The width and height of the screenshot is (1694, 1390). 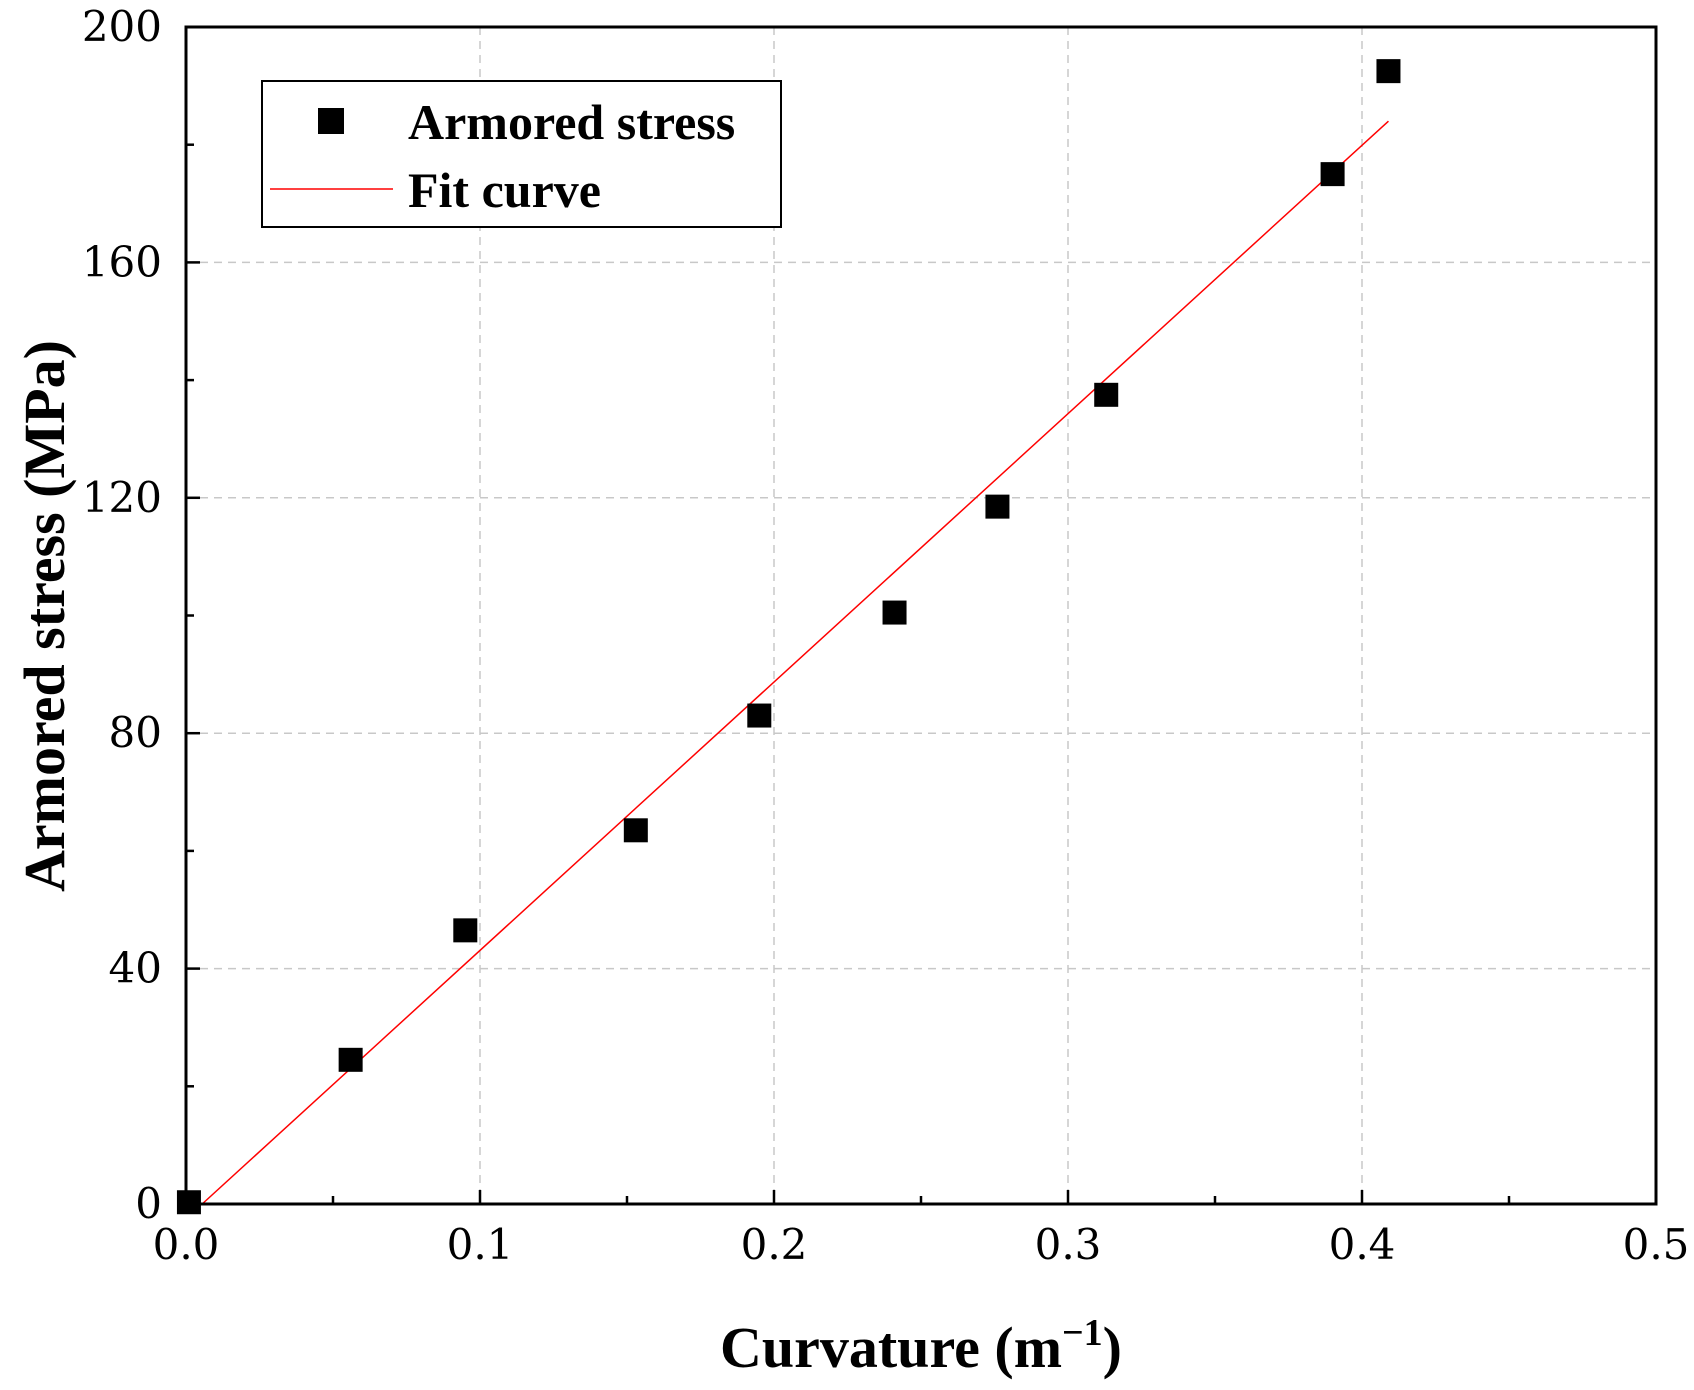 I want to click on legend: Armored stress Fit curve, so click(x=521, y=154).